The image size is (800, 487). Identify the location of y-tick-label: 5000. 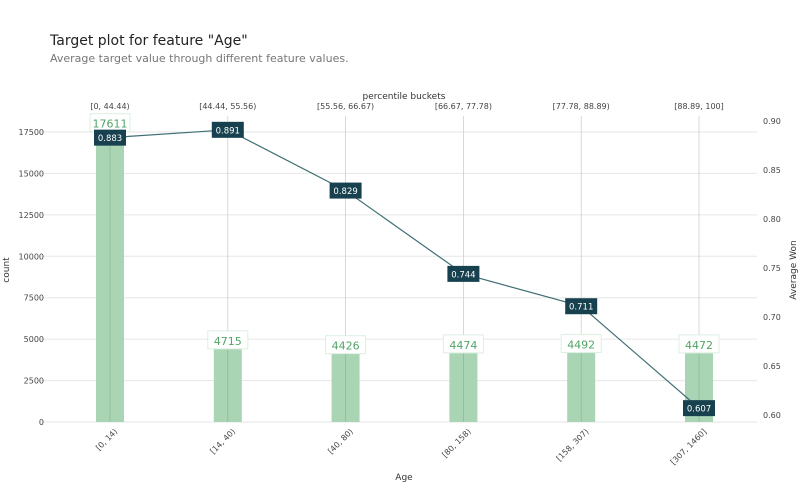
(34, 339).